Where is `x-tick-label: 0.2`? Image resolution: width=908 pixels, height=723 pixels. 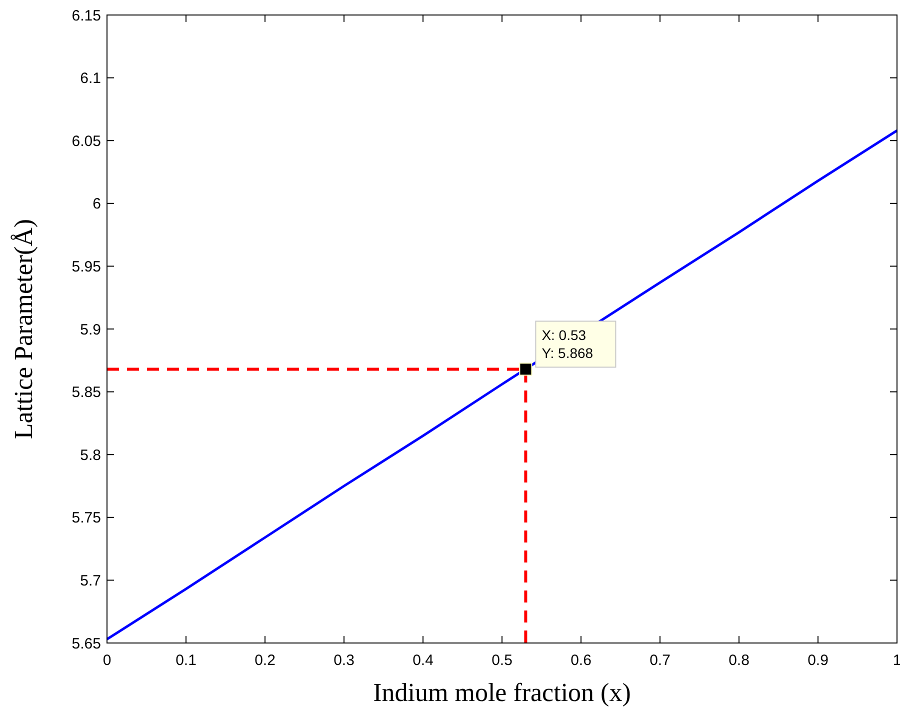 x-tick-label: 0.2 is located at coordinates (265, 660).